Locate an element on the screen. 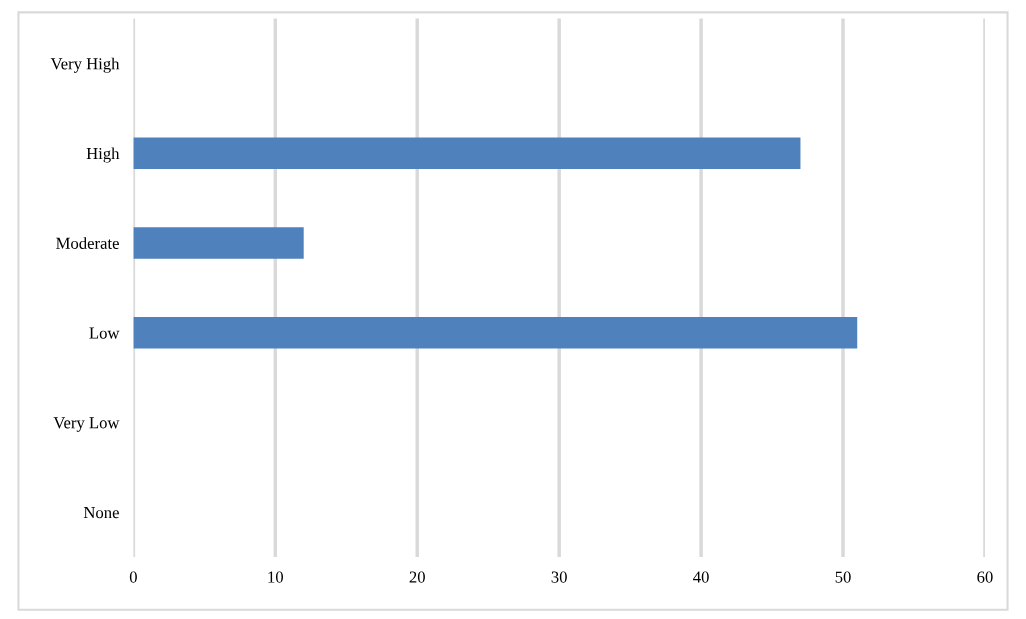 This screenshot has height=619, width=1026. y-tick-label: Very Low is located at coordinates (86, 424).